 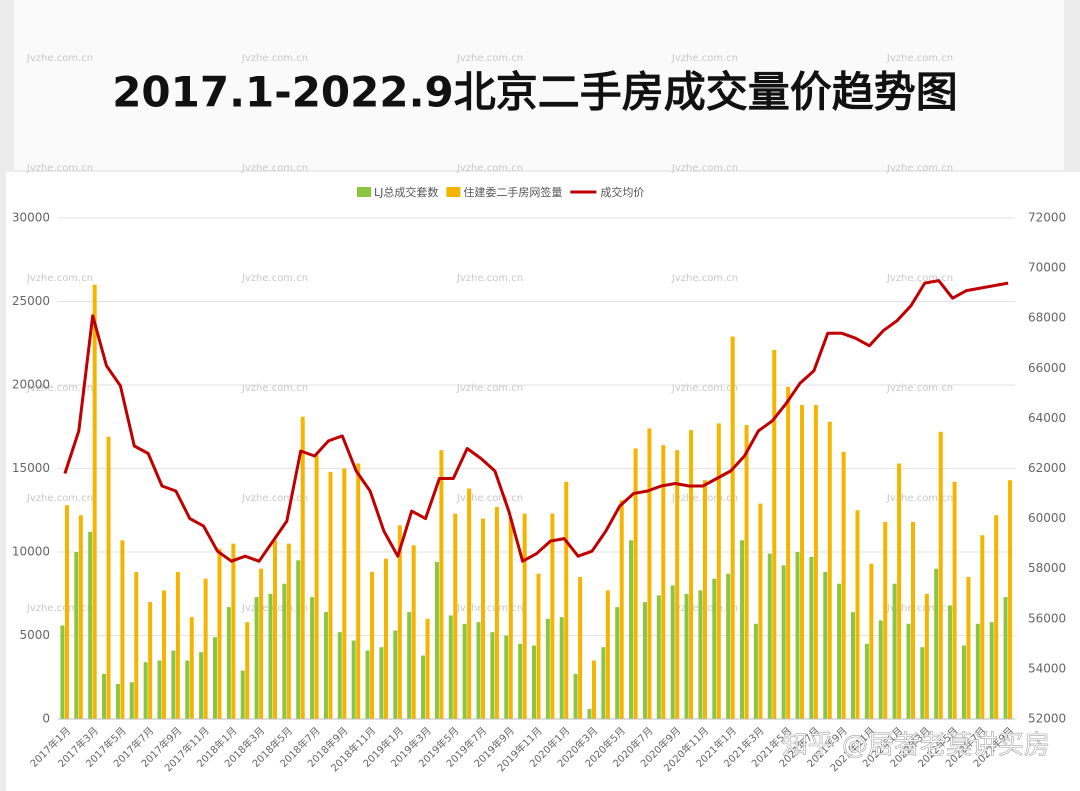 I want to click on legend-swatch, so click(x=453, y=192).